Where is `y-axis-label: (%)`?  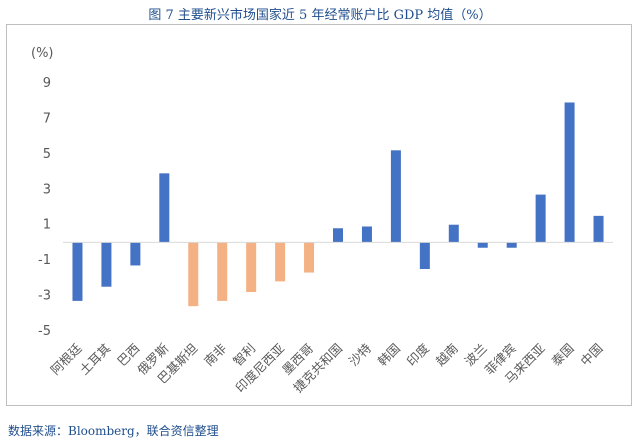
y-axis-label: (%) is located at coordinates (42, 53).